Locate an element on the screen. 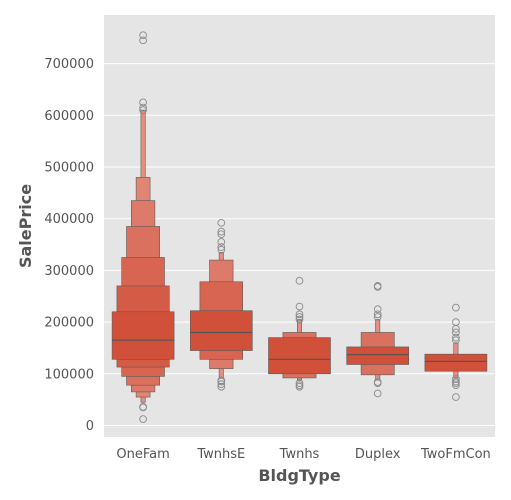 Image resolution: width=511 pixels, height=500 pixels. boxen-group-onefam is located at coordinates (143, 227).